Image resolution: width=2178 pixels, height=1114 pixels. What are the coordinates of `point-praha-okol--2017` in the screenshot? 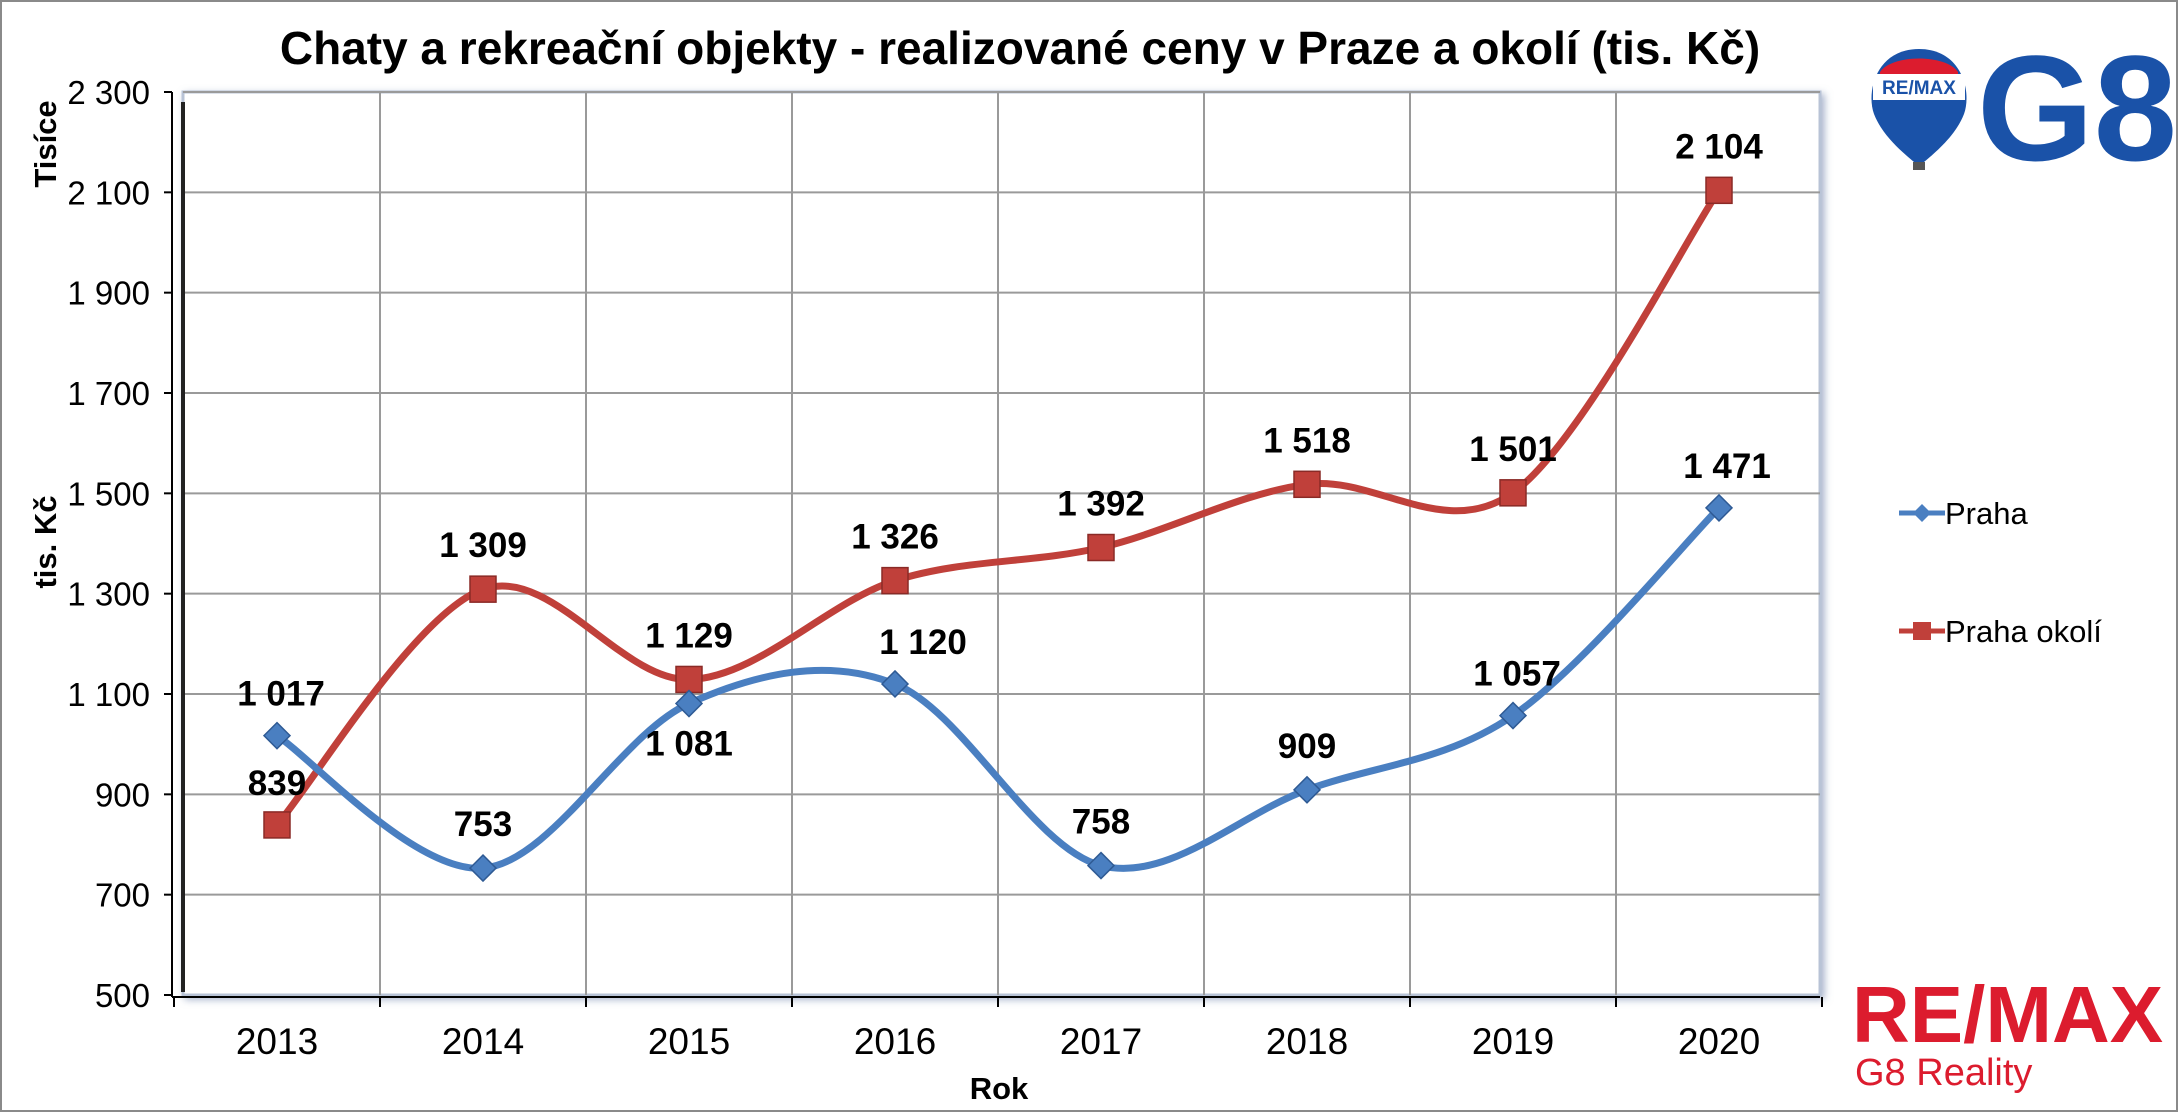 It's located at (1101, 547).